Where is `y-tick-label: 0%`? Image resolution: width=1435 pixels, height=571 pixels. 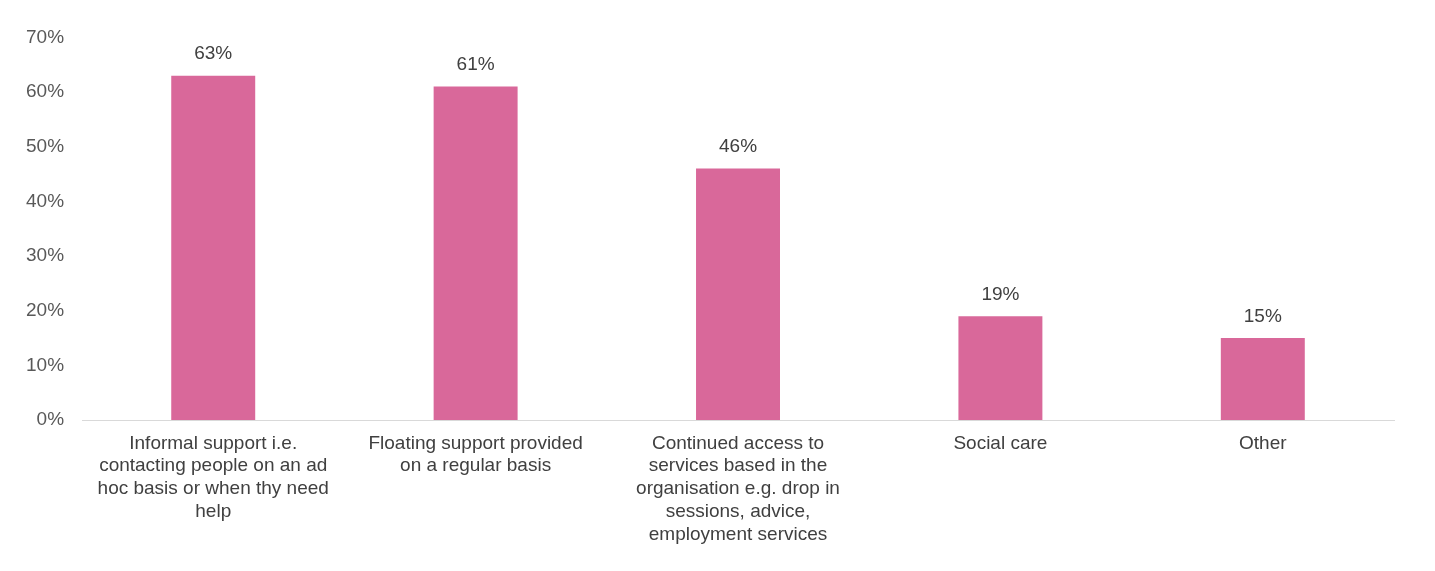 y-tick-label: 0% is located at coordinates (50, 419).